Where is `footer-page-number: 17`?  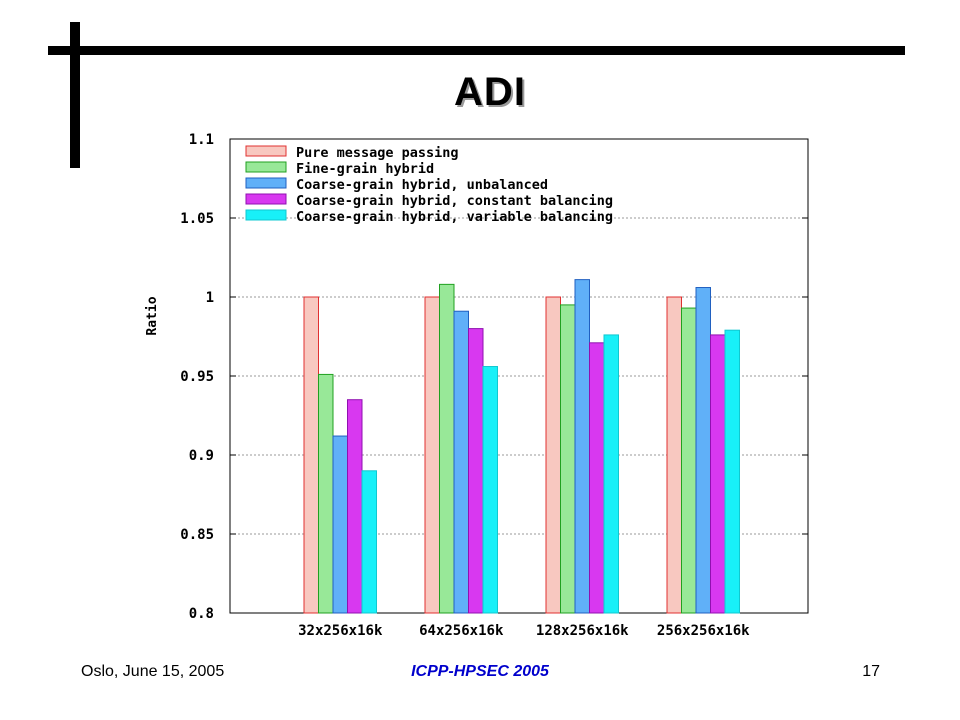
footer-page-number: 17 is located at coordinates (871, 671).